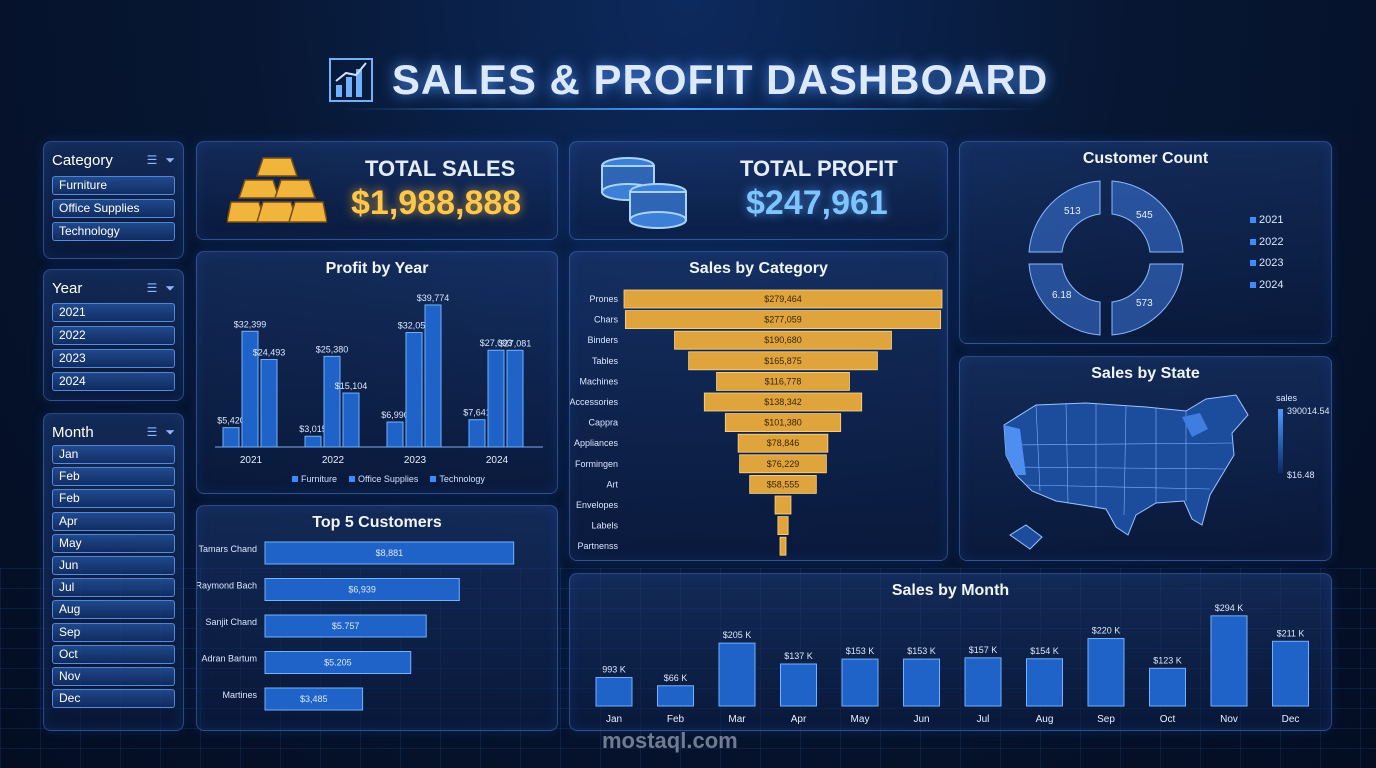  Describe the element at coordinates (1062, 295) in the screenshot. I see `donut-label-2024: 6.18` at that location.